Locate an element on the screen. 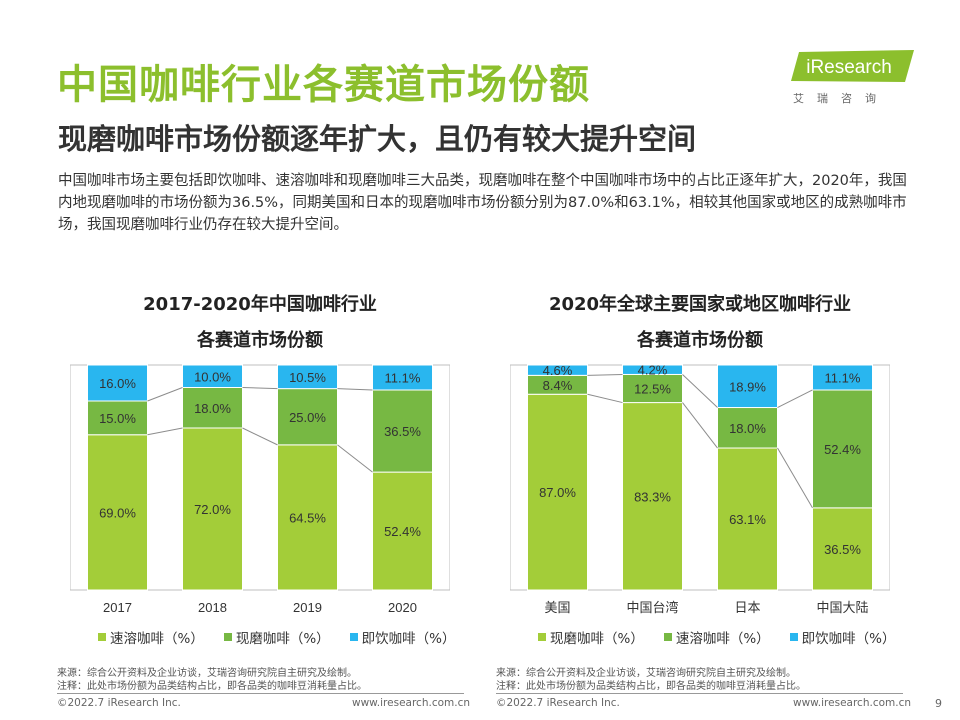 Image resolution: width=960 pixels, height=720 pixels. footer-divider-right is located at coordinates (699, 693).